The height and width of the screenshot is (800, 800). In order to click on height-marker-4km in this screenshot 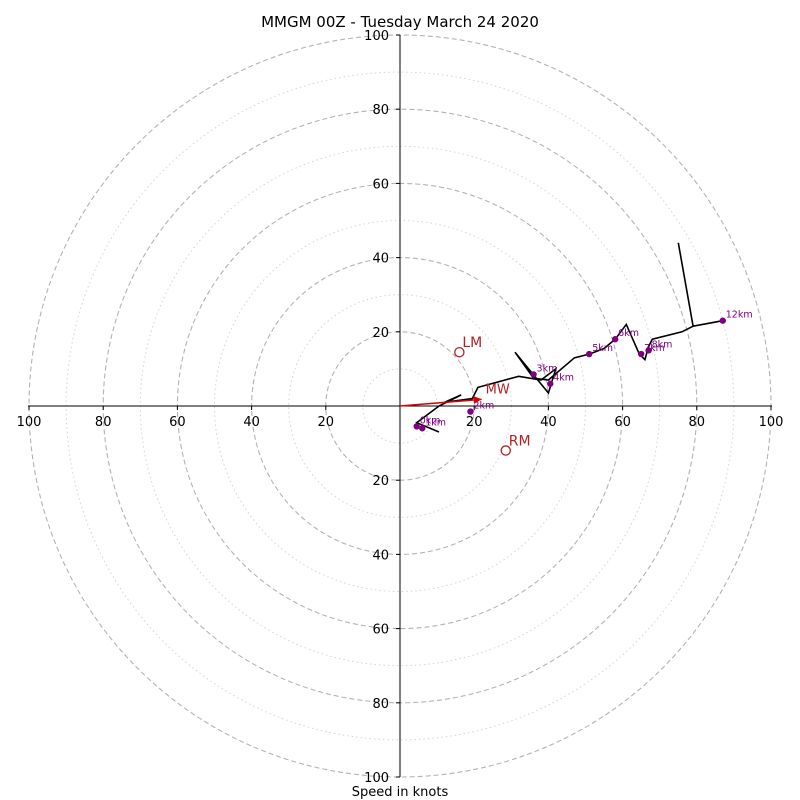, I will do `click(550, 383)`.